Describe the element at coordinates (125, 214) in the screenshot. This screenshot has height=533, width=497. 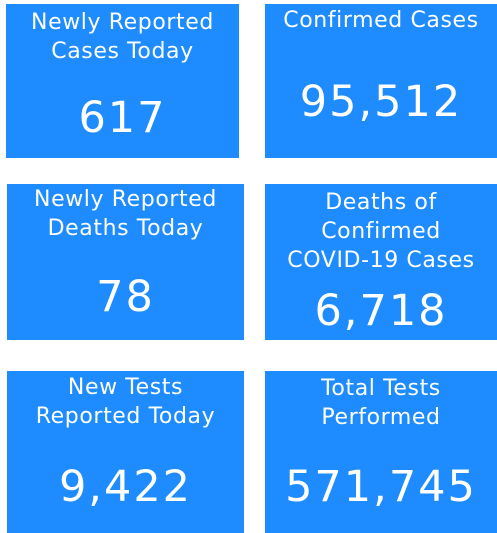
I see `card-label: Newly Reported Deaths Today` at that location.